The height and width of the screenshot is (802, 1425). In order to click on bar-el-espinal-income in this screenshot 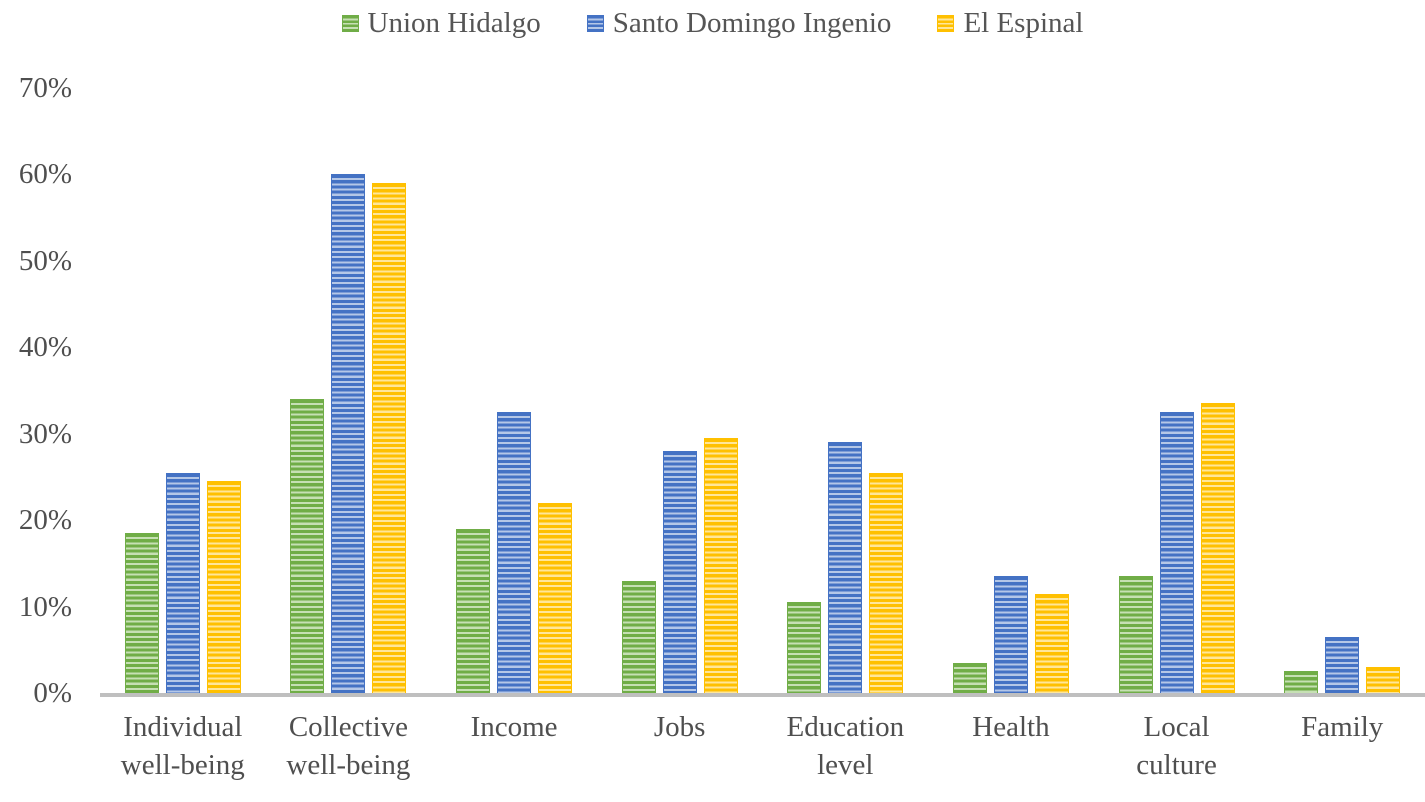, I will do `click(555, 597)`.